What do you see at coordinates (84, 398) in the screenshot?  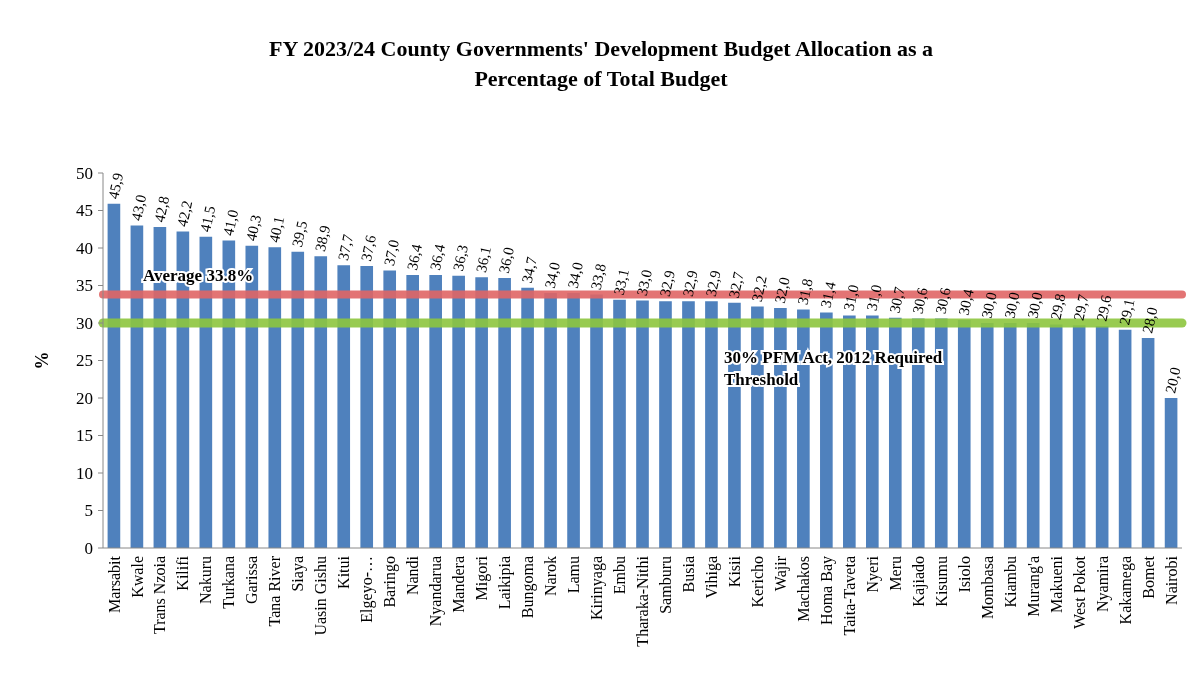 I see `y-tick-label: 20` at bounding box center [84, 398].